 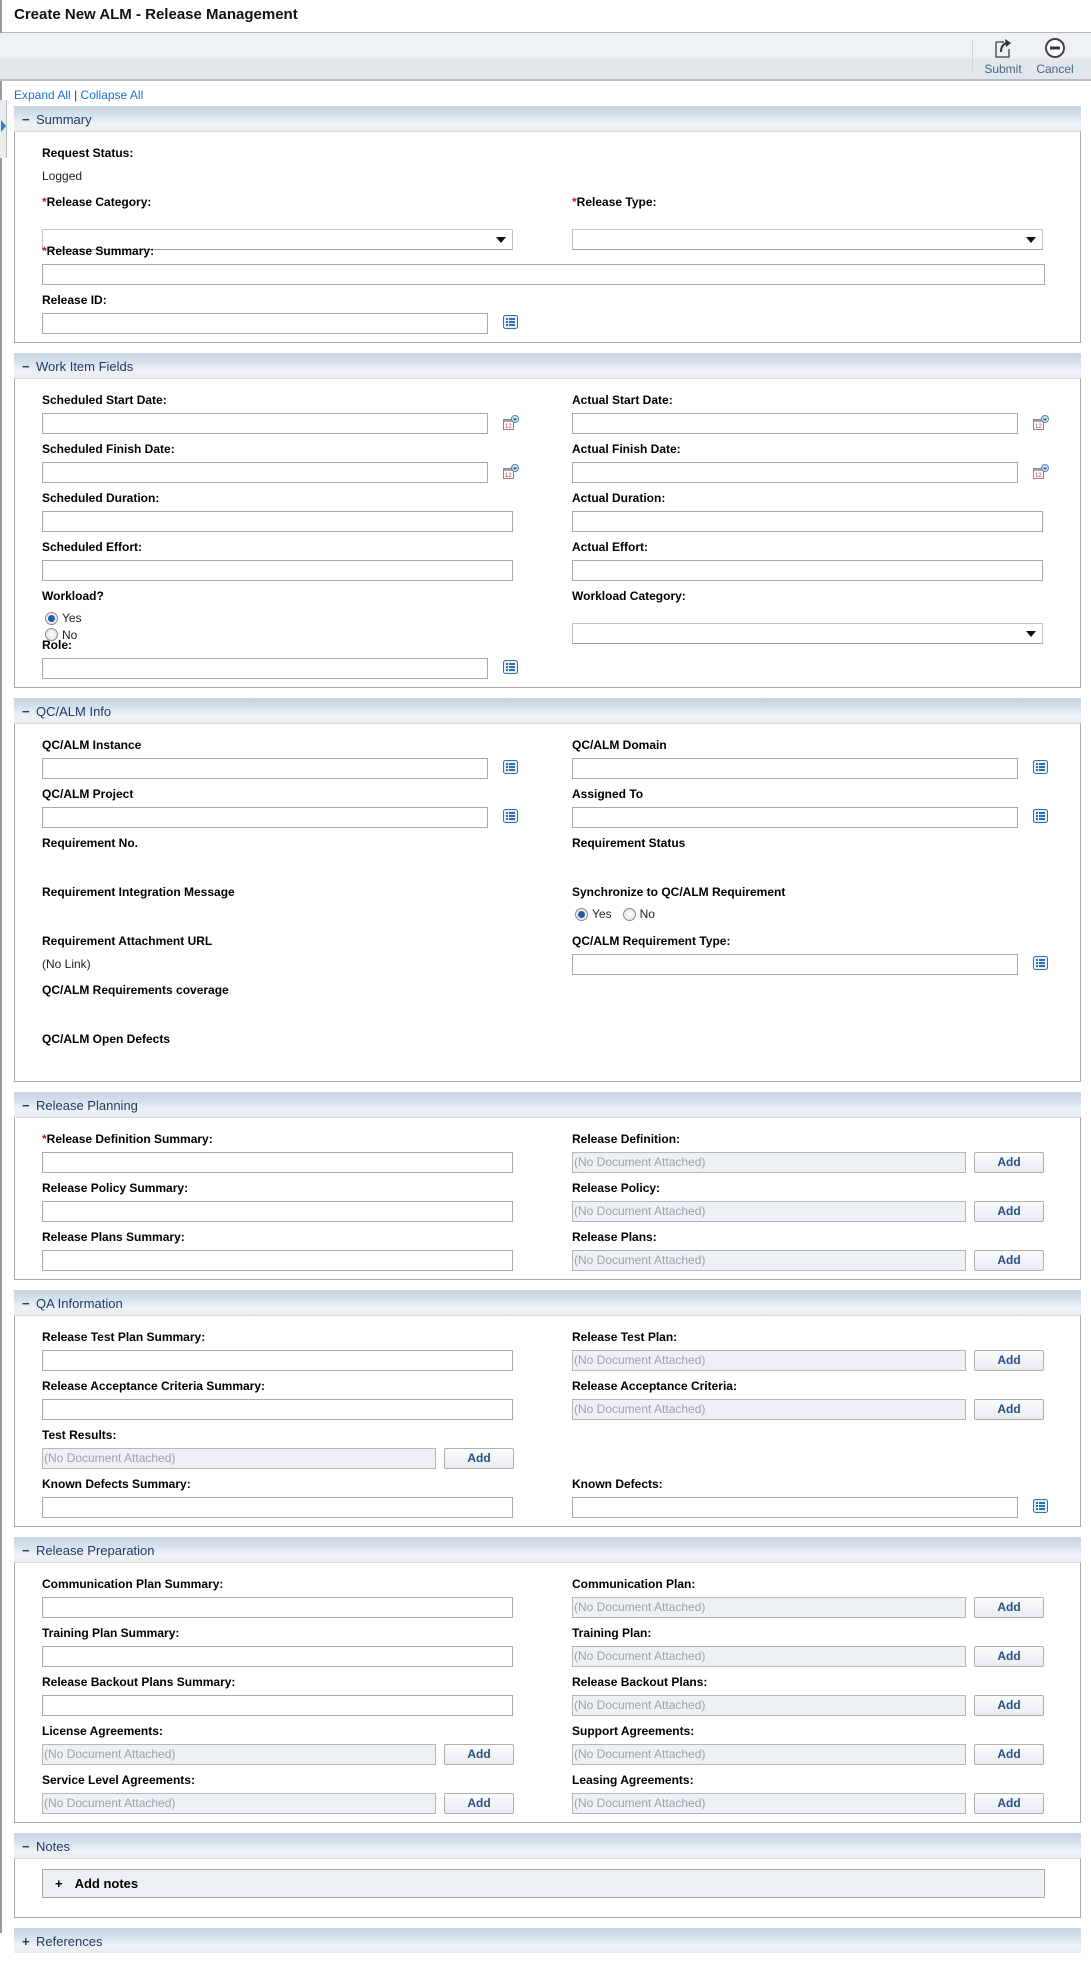 What do you see at coordinates (561, 1056) in the screenshot?
I see `form-row: QC/ALM Open Defects` at bounding box center [561, 1056].